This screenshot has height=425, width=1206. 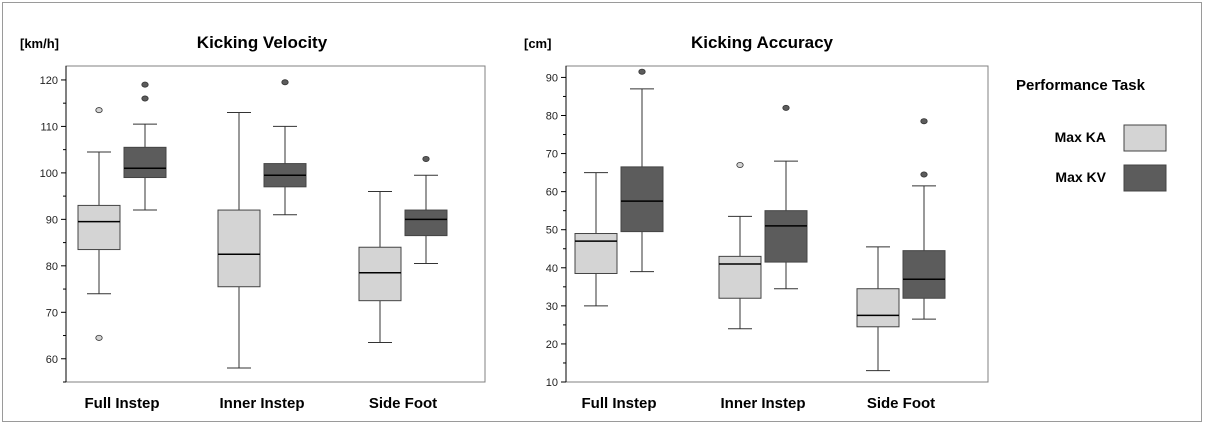 What do you see at coordinates (552, 269) in the screenshot?
I see `y-tick-label: 40` at bounding box center [552, 269].